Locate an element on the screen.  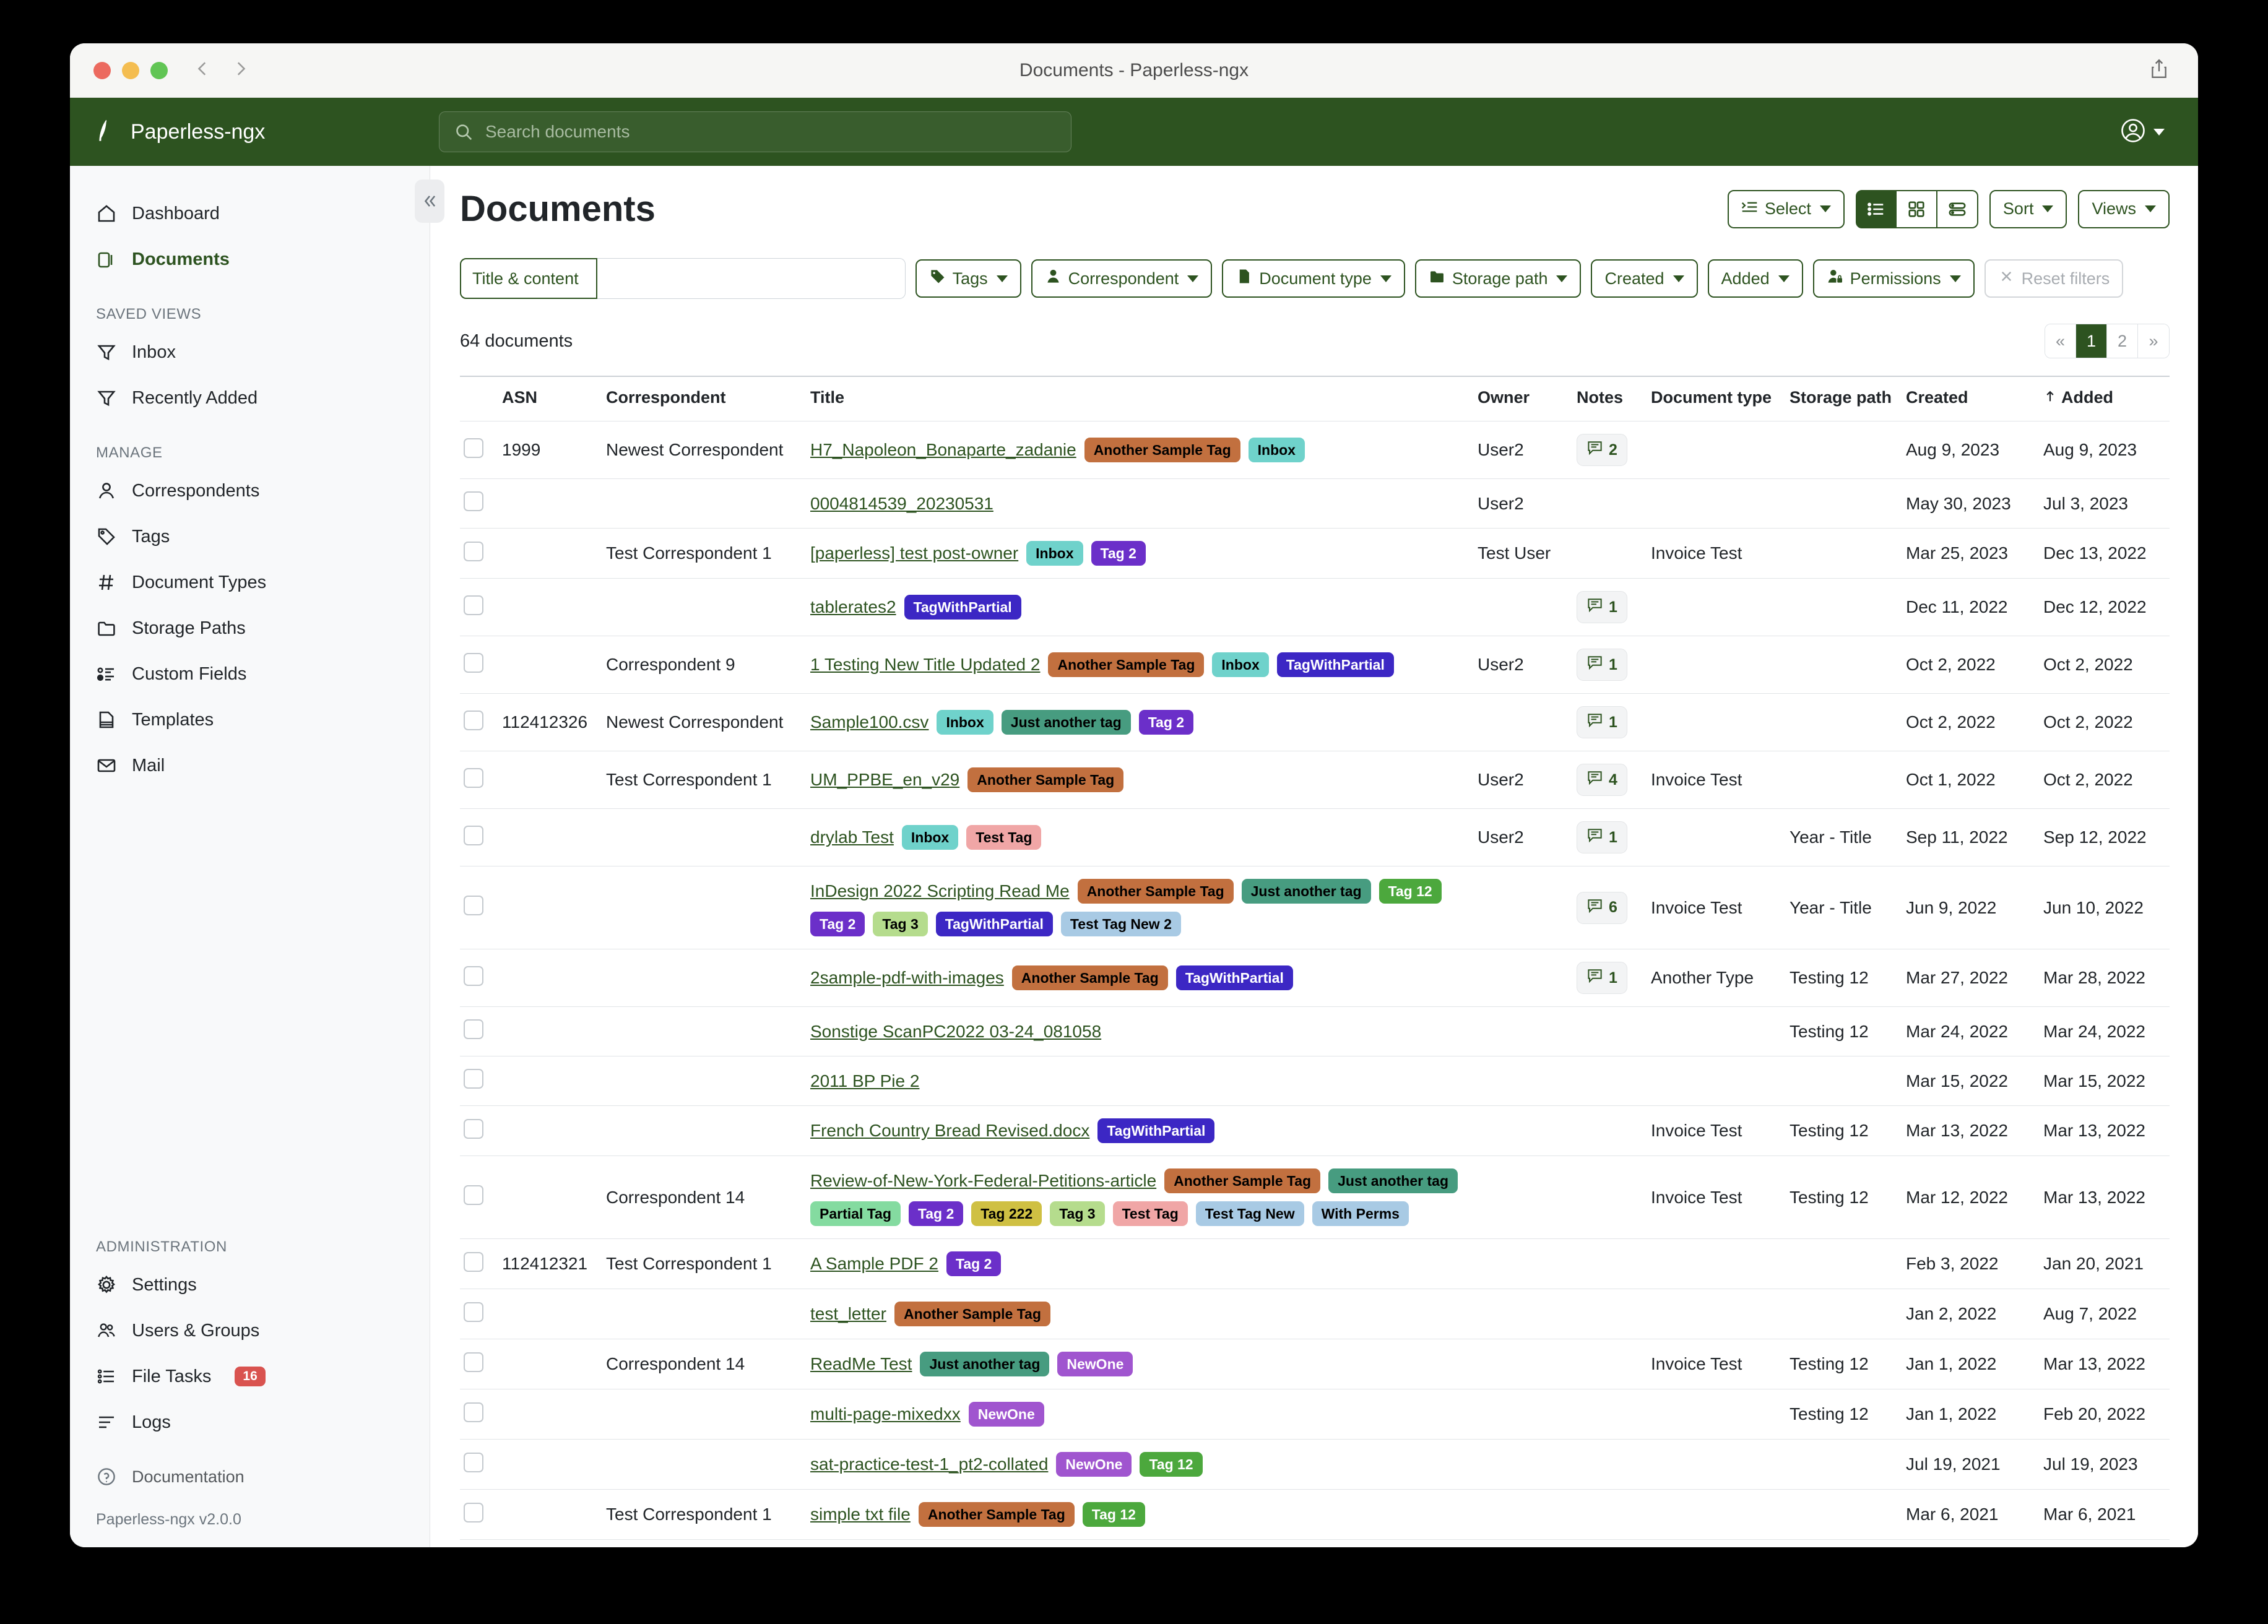
forward-icon is located at coordinates (240, 70).